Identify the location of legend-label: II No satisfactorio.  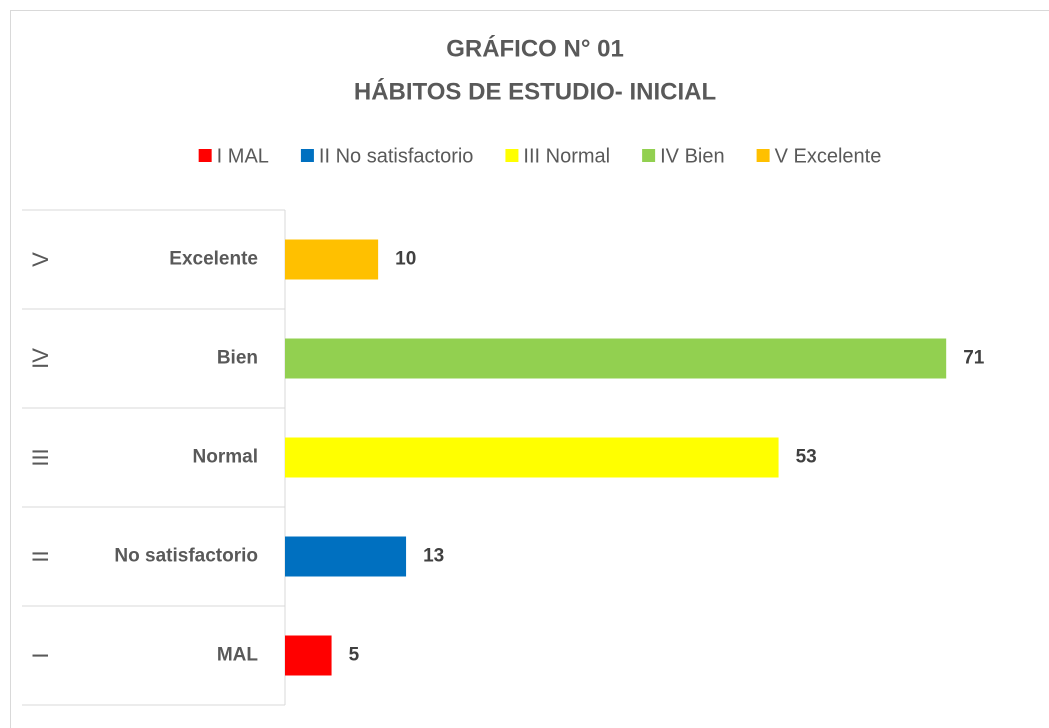
(396, 156).